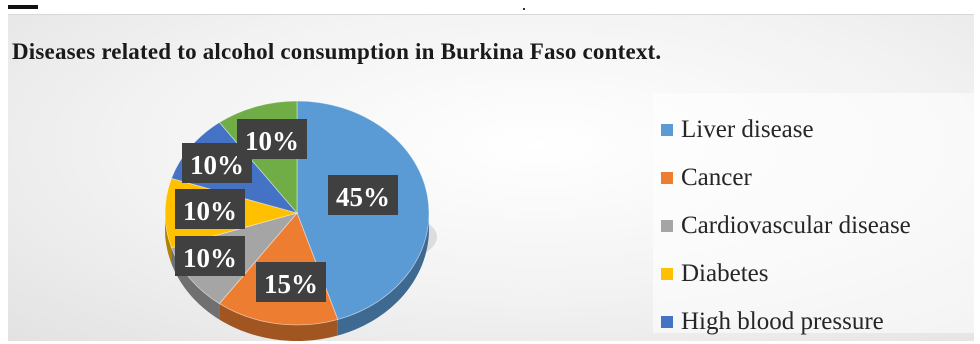 The image size is (980, 344). I want to click on data-label-0: 45%, so click(363, 195).